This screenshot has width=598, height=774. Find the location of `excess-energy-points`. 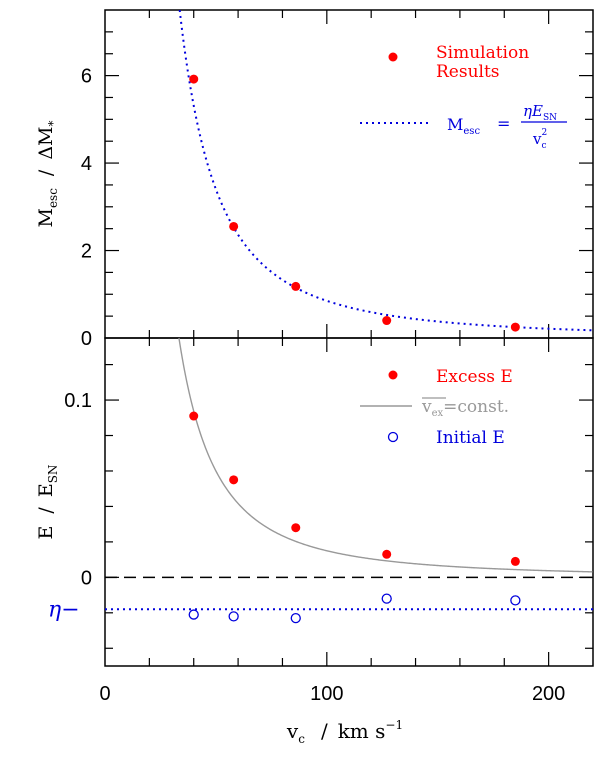

excess-energy-points is located at coordinates (354, 488).